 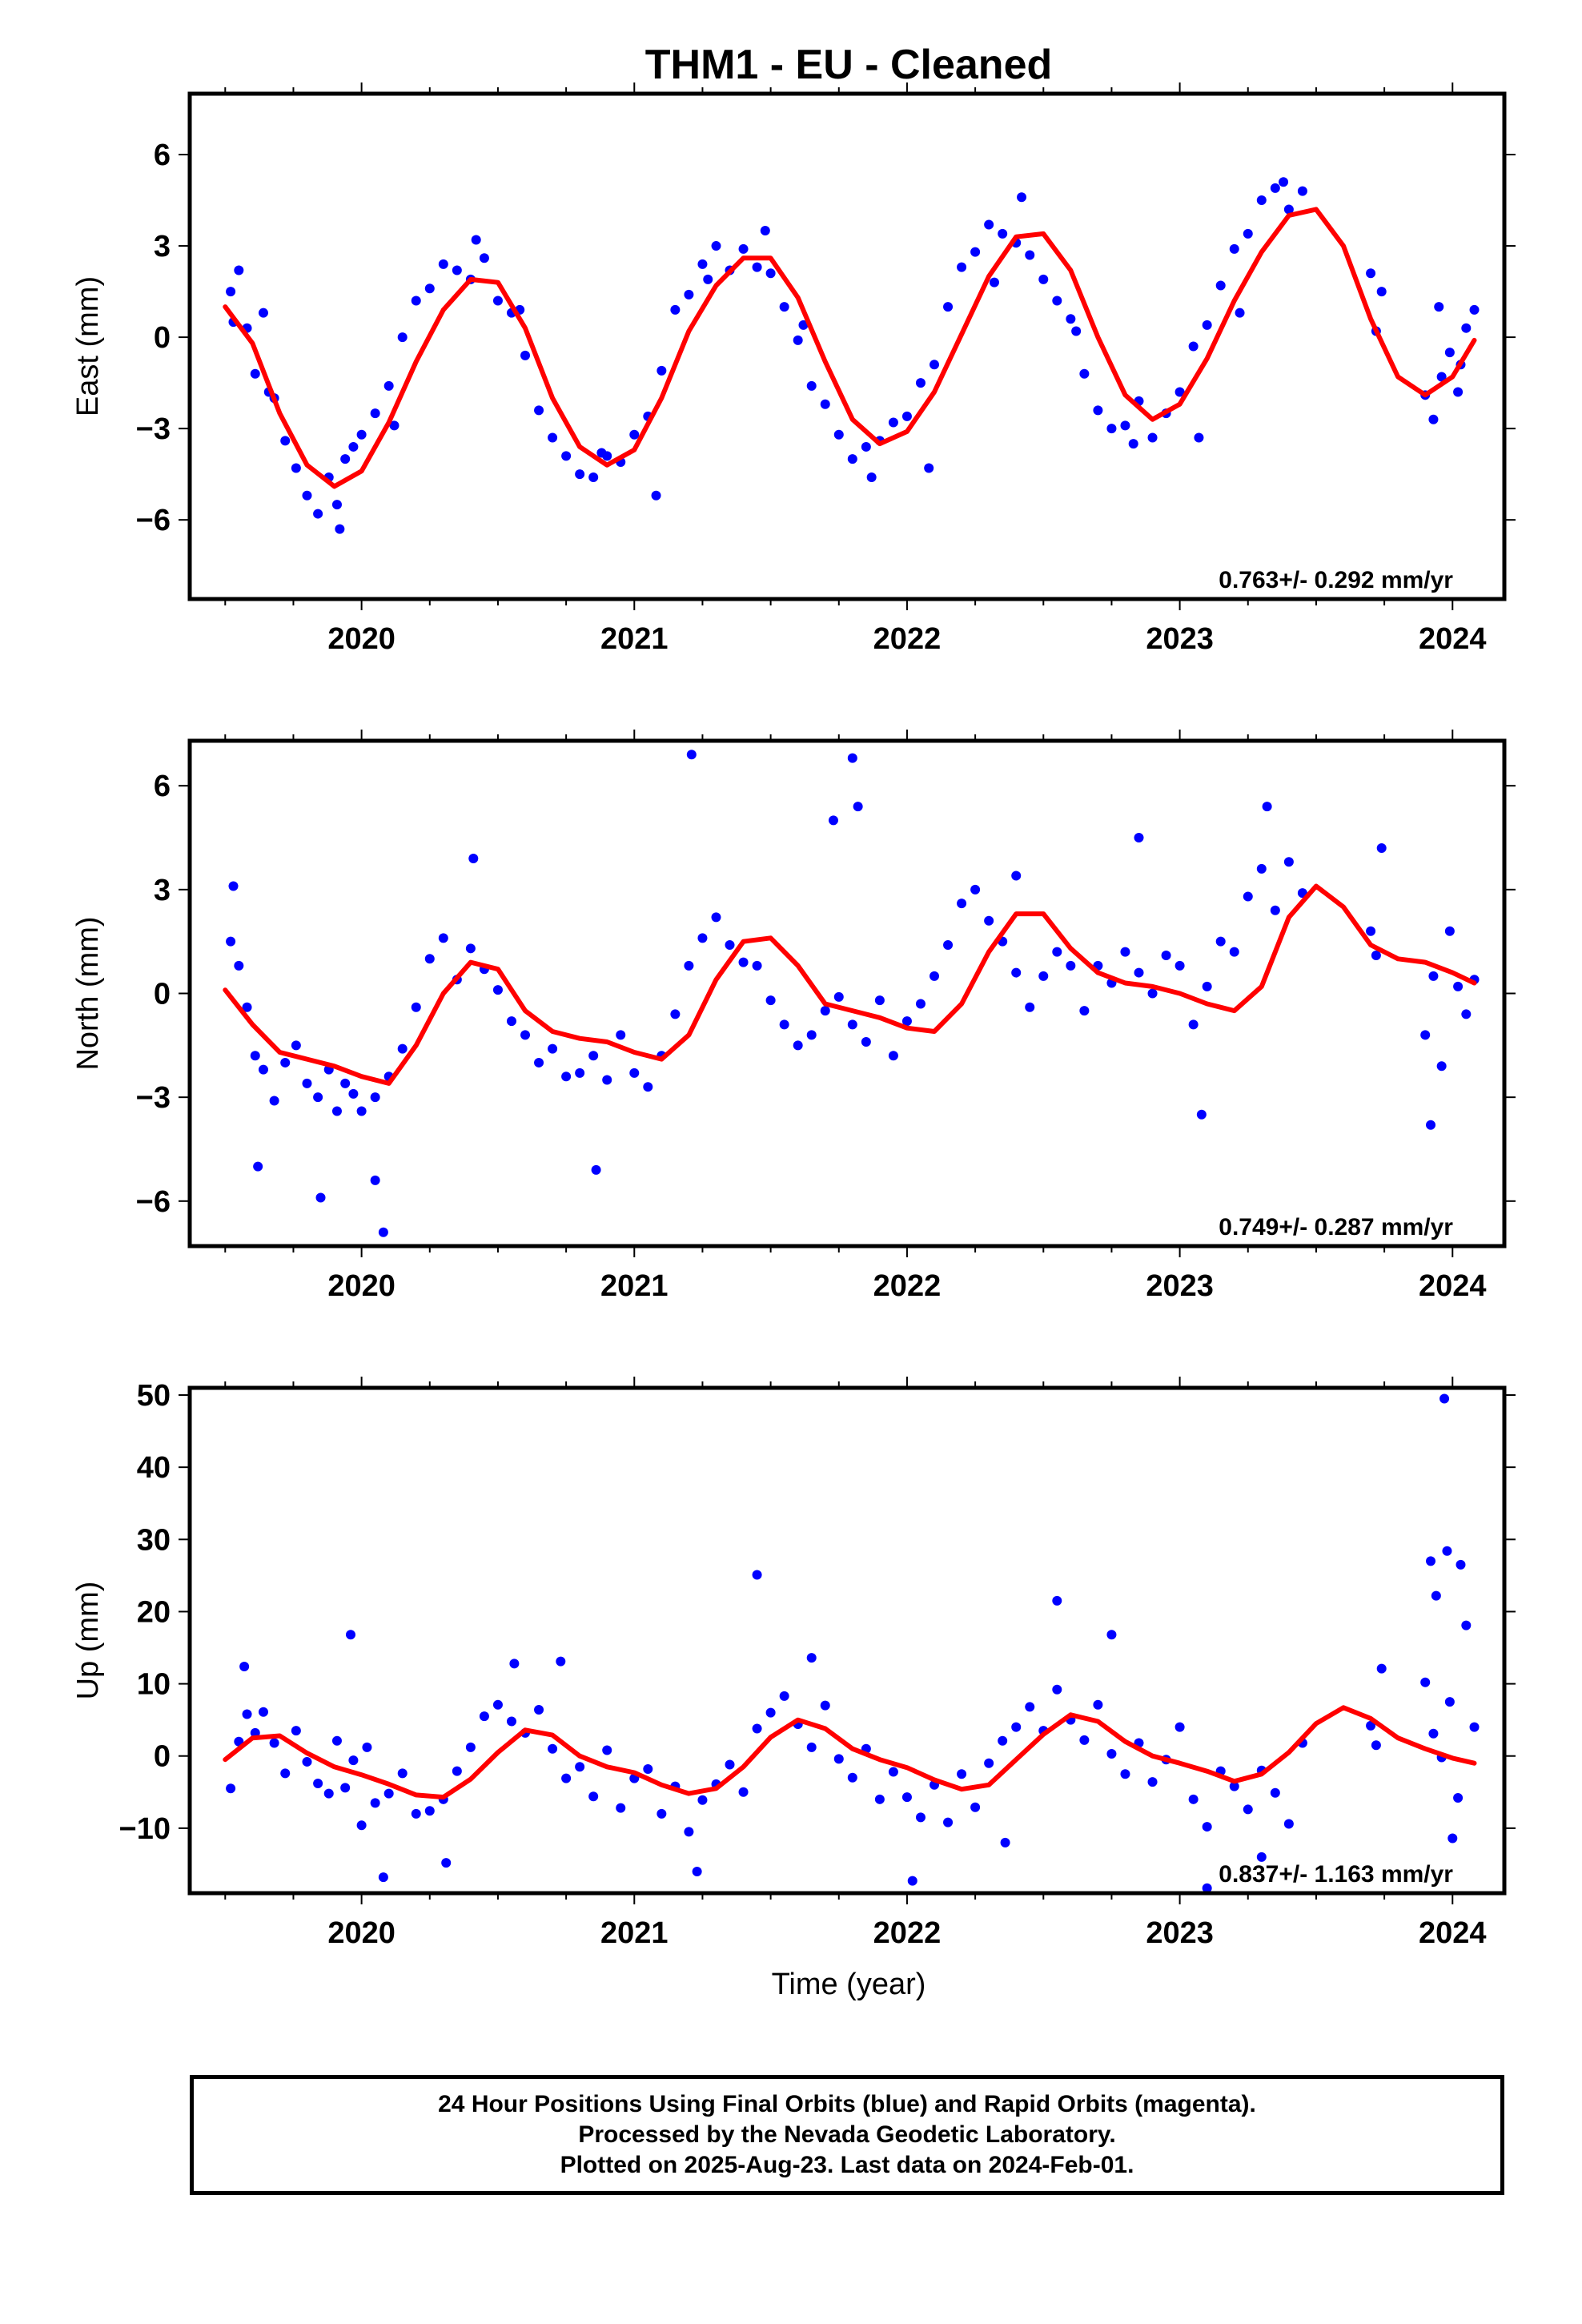 What do you see at coordinates (907, 1933) in the screenshot?
I see `x-tick-label: 2022` at bounding box center [907, 1933].